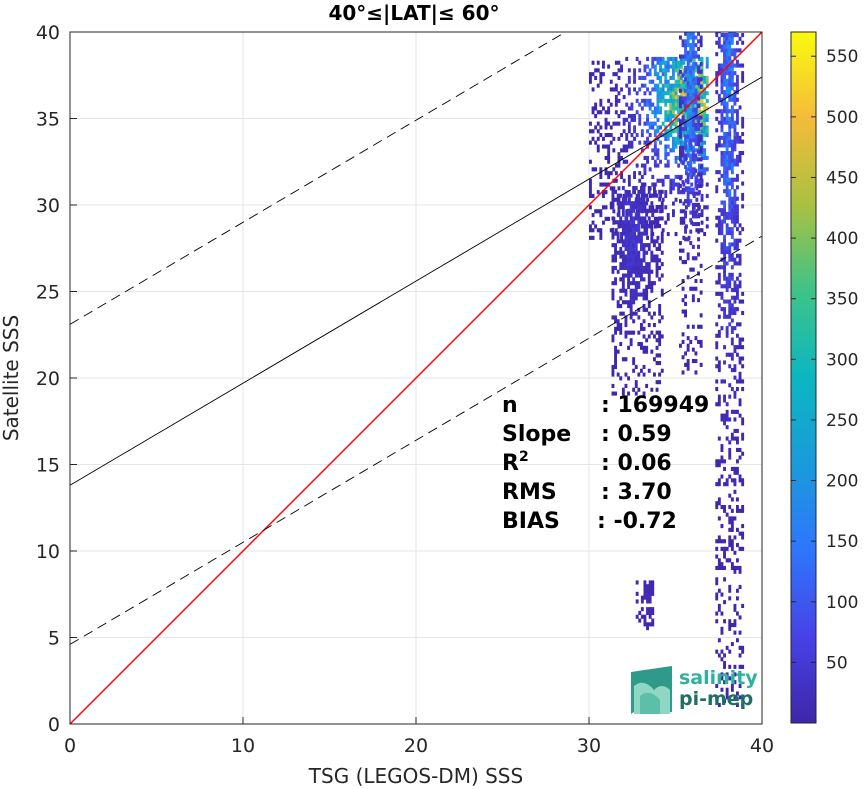 This screenshot has width=865, height=789. What do you see at coordinates (842, 482) in the screenshot?
I see `colorbar-tick-label: 200` at bounding box center [842, 482].